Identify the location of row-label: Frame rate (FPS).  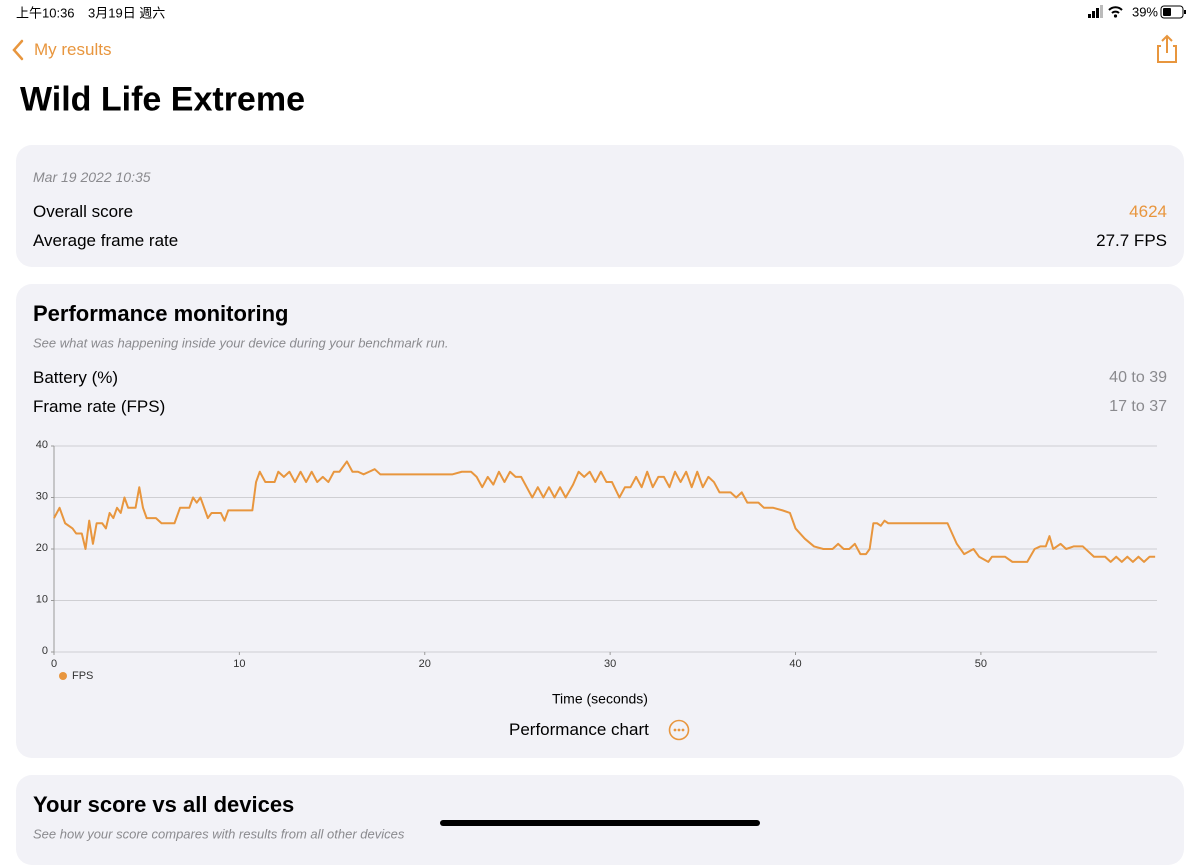
(99, 406).